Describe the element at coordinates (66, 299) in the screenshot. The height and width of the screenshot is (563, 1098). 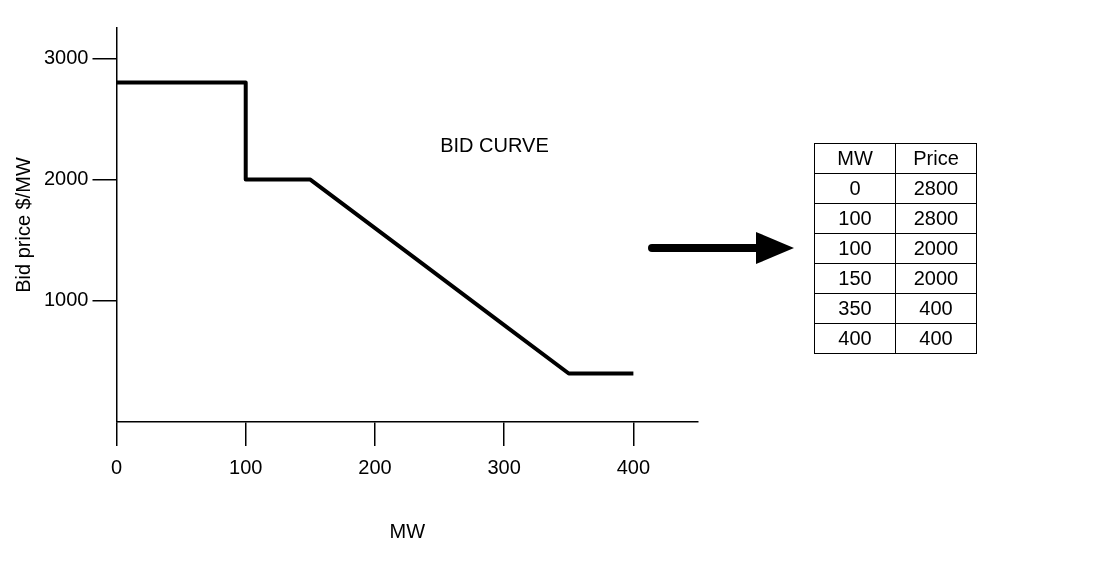
I see `y-tick-label: 1000` at that location.